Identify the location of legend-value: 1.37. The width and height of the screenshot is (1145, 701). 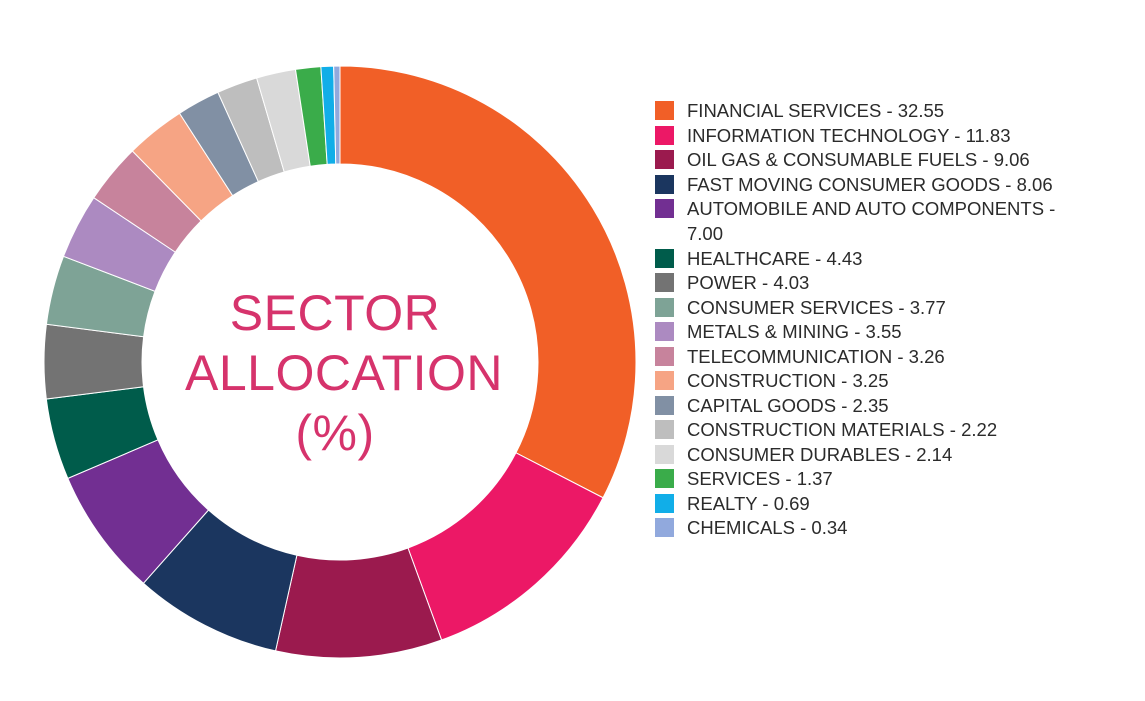
(814, 478).